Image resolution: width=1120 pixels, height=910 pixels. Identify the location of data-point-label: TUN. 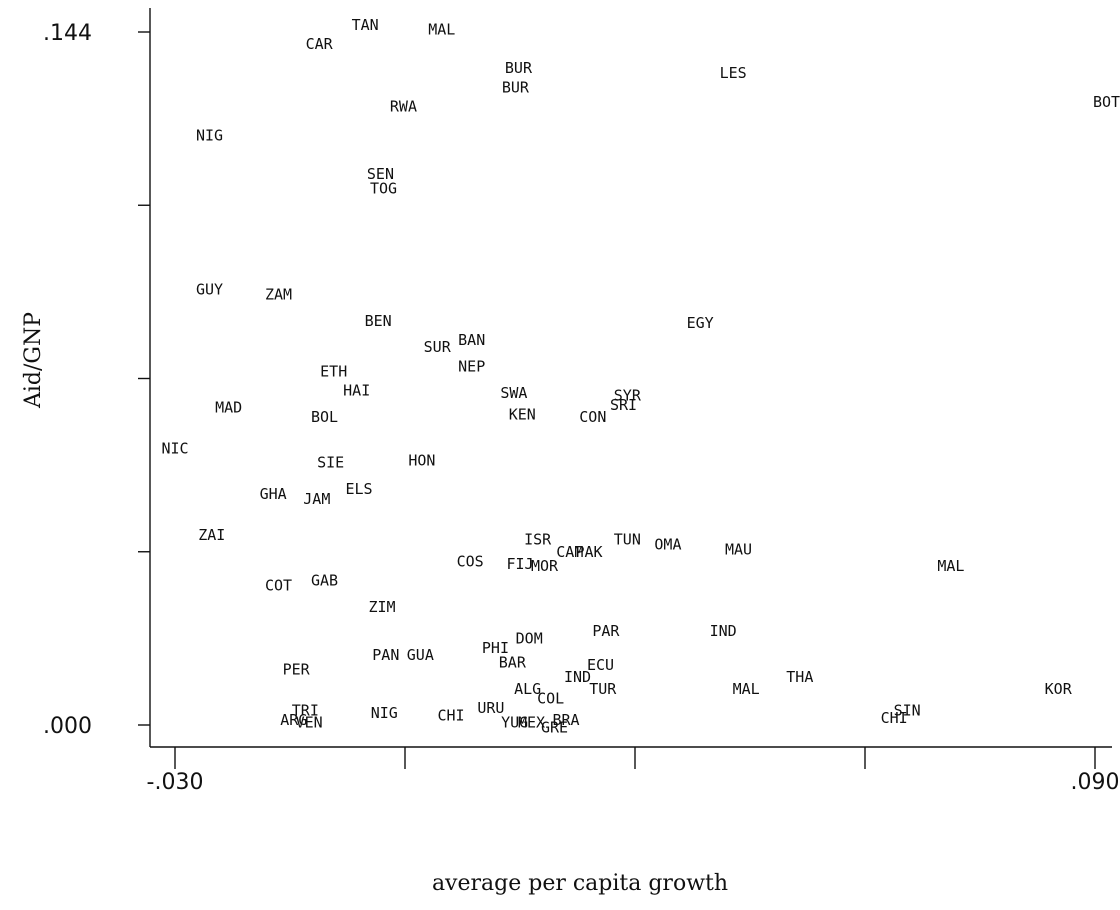
(627, 540).